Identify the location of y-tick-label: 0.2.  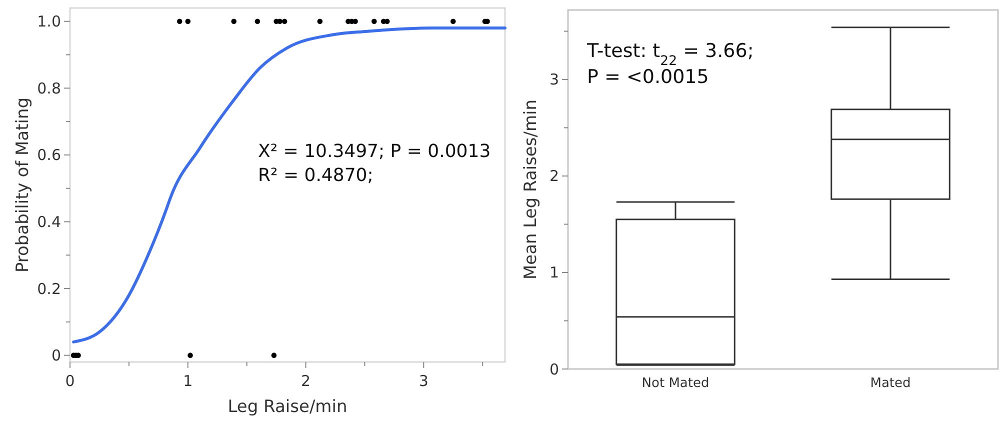
(49, 289).